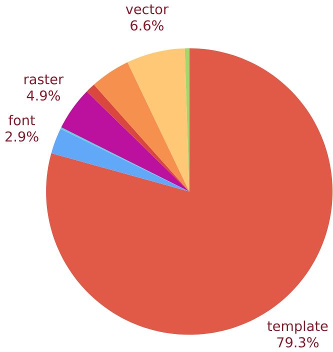  What do you see at coordinates (297, 327) in the screenshot?
I see `slice-label: template` at bounding box center [297, 327].